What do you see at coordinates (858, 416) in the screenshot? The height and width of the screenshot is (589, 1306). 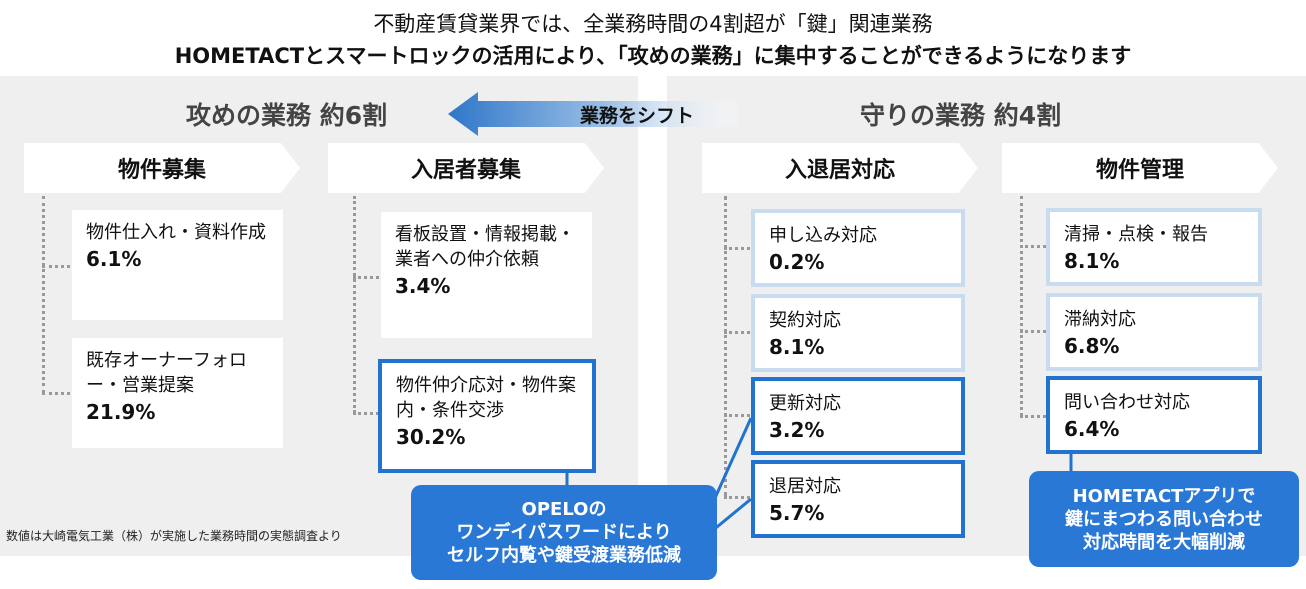 I see `item-renewal: 更新対応 3.2%` at bounding box center [858, 416].